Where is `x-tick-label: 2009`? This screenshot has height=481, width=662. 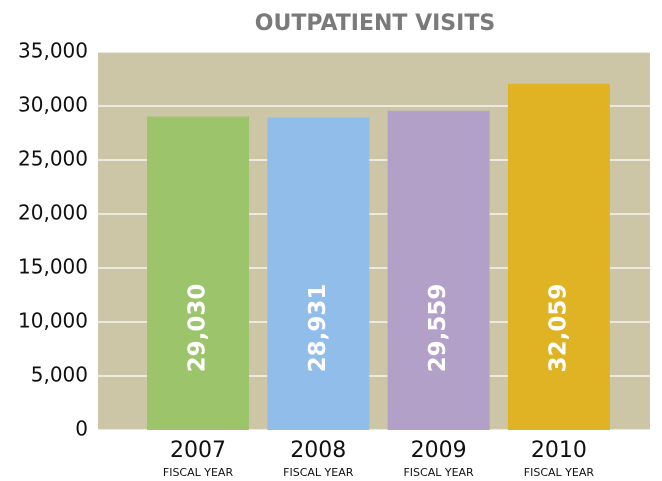
x-tick-label: 2009 is located at coordinates (439, 450).